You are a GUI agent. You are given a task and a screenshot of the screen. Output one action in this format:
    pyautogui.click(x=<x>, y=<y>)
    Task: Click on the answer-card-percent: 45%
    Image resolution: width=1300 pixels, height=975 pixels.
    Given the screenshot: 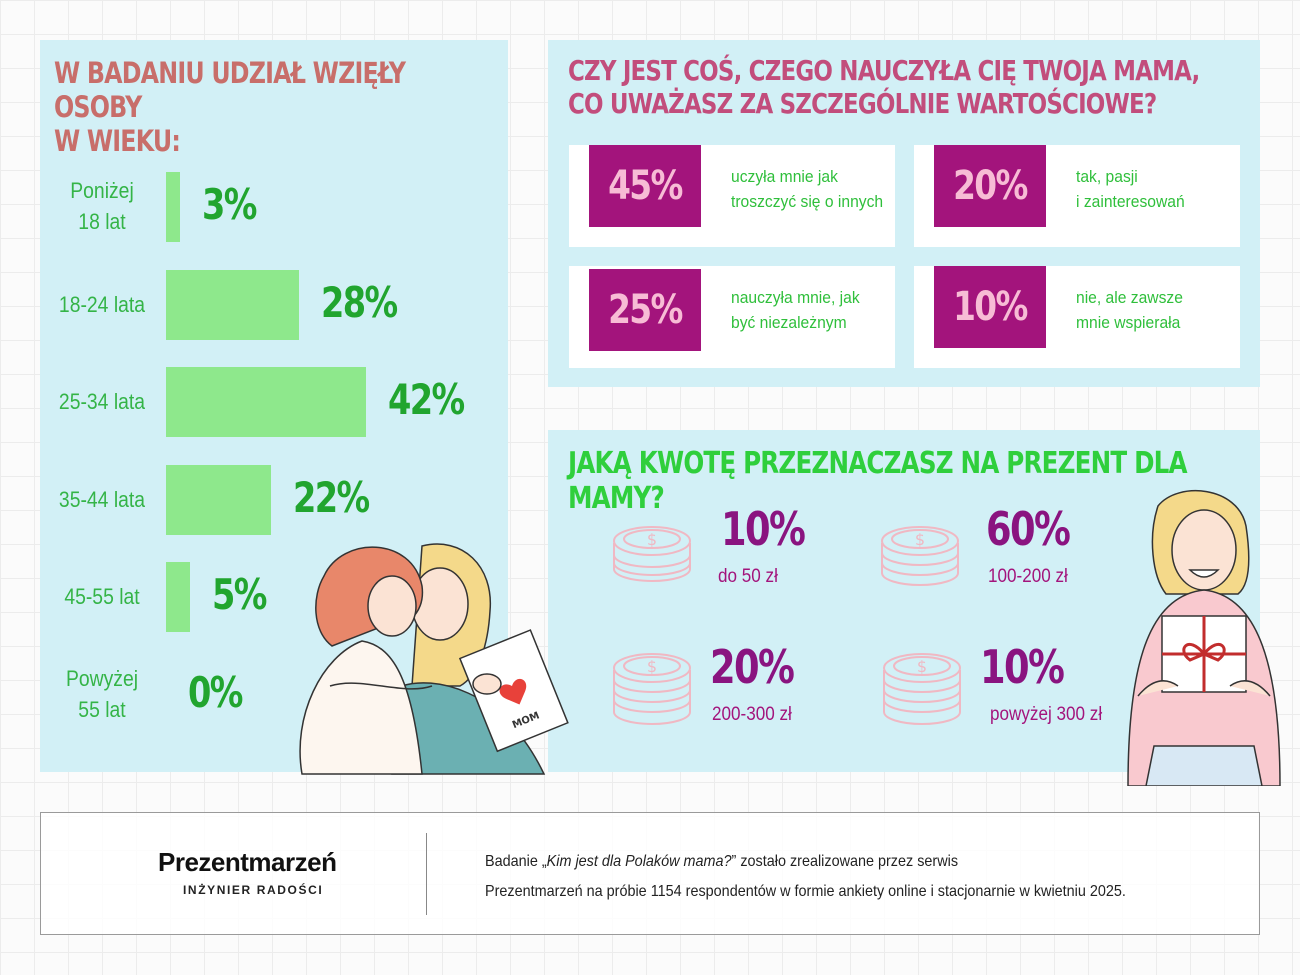 What is the action you would take?
    pyautogui.click(x=645, y=186)
    